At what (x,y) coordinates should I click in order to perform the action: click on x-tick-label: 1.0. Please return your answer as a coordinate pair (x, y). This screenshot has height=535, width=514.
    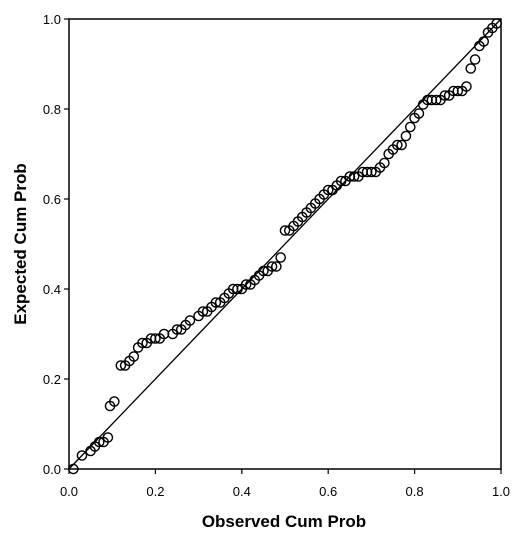
    Looking at the image, I should click on (501, 491).